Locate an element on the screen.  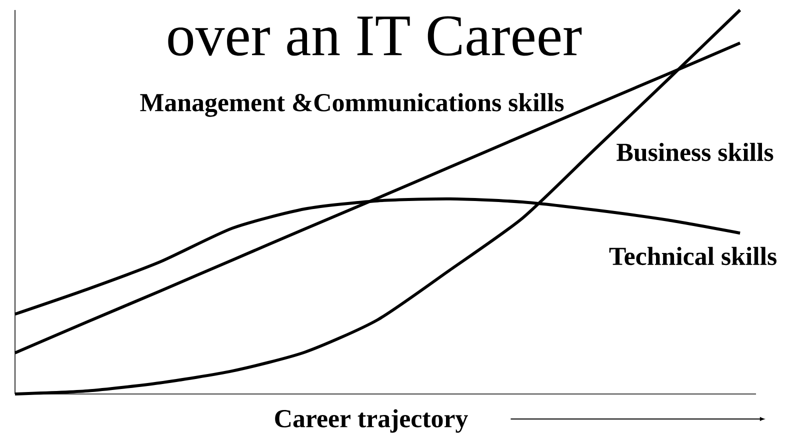
series-label: Business skills is located at coordinates (695, 152).